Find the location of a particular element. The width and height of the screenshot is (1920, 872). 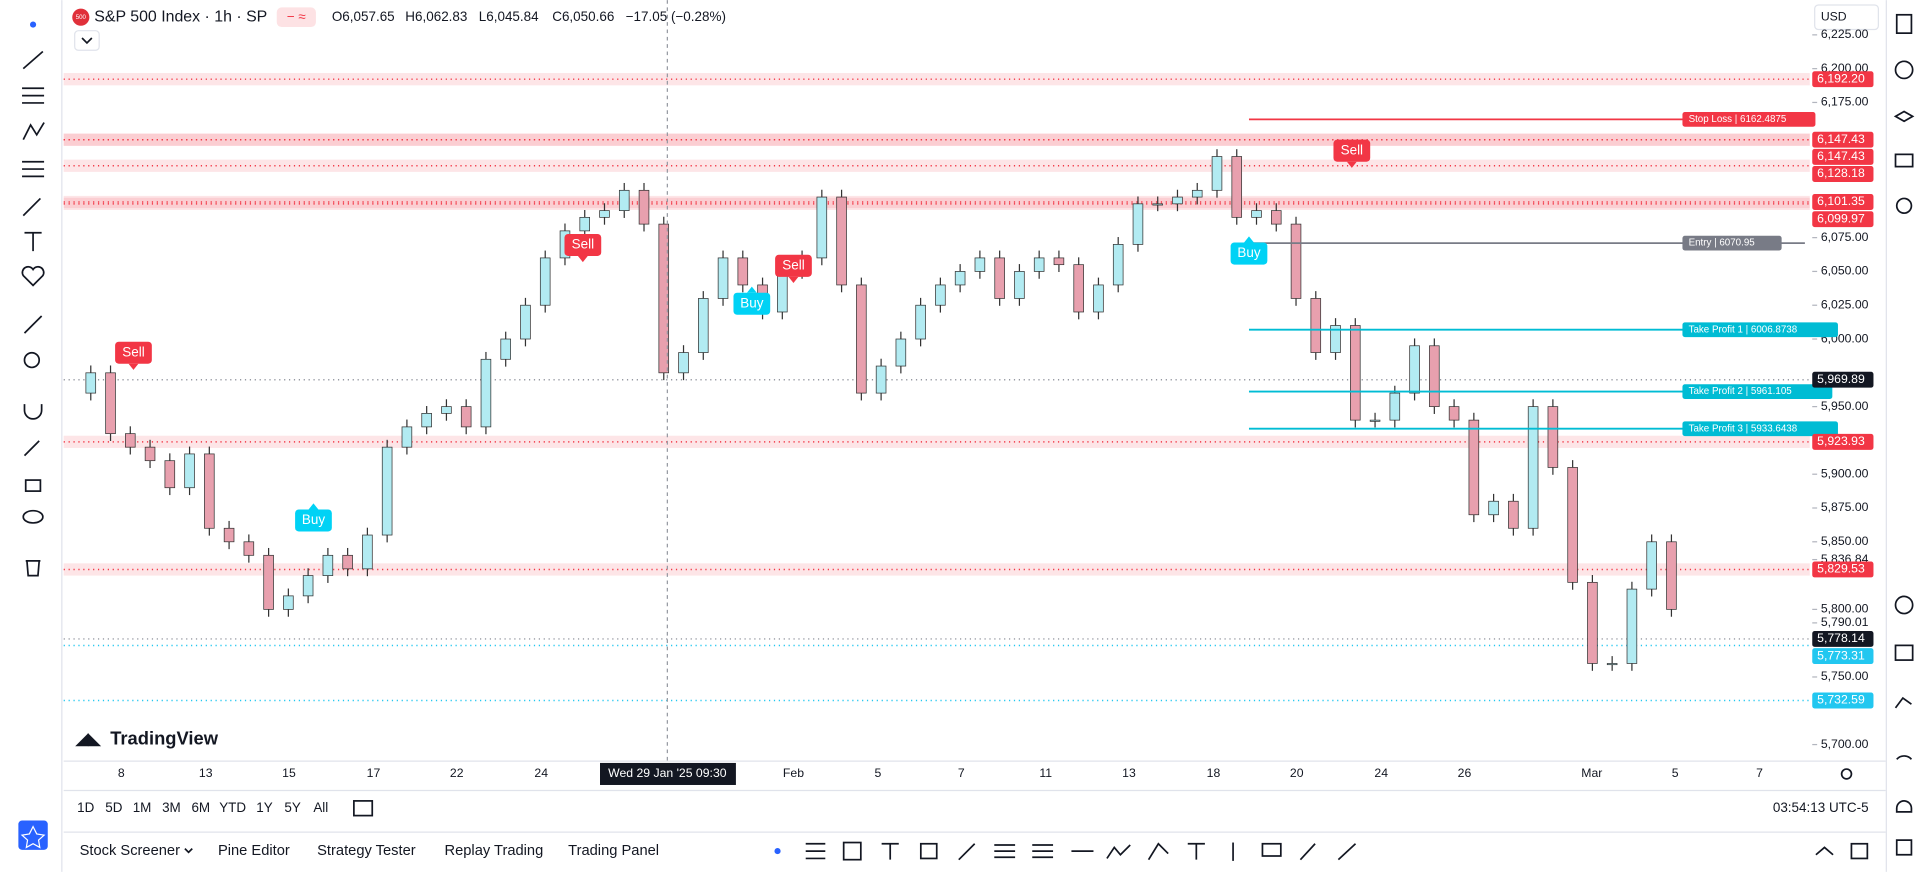

lock-tool is located at coordinates (33, 485).